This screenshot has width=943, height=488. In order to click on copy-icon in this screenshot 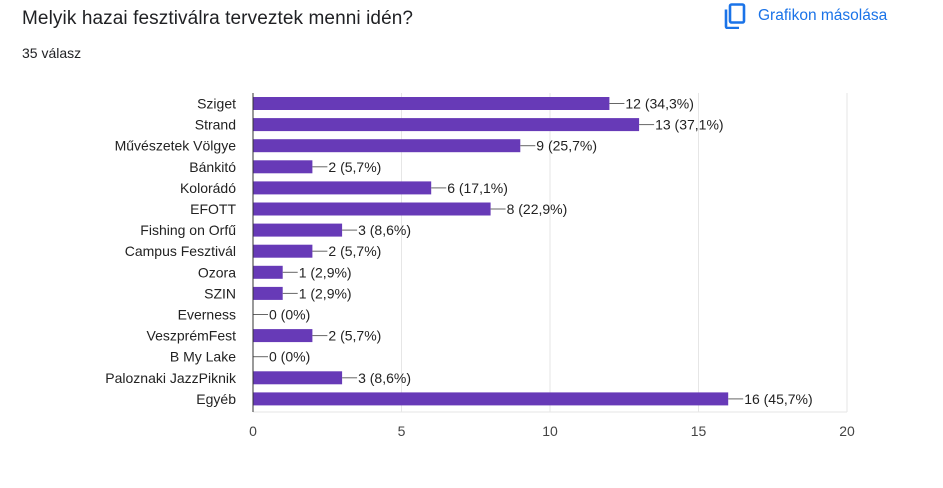, I will do `click(735, 16)`.